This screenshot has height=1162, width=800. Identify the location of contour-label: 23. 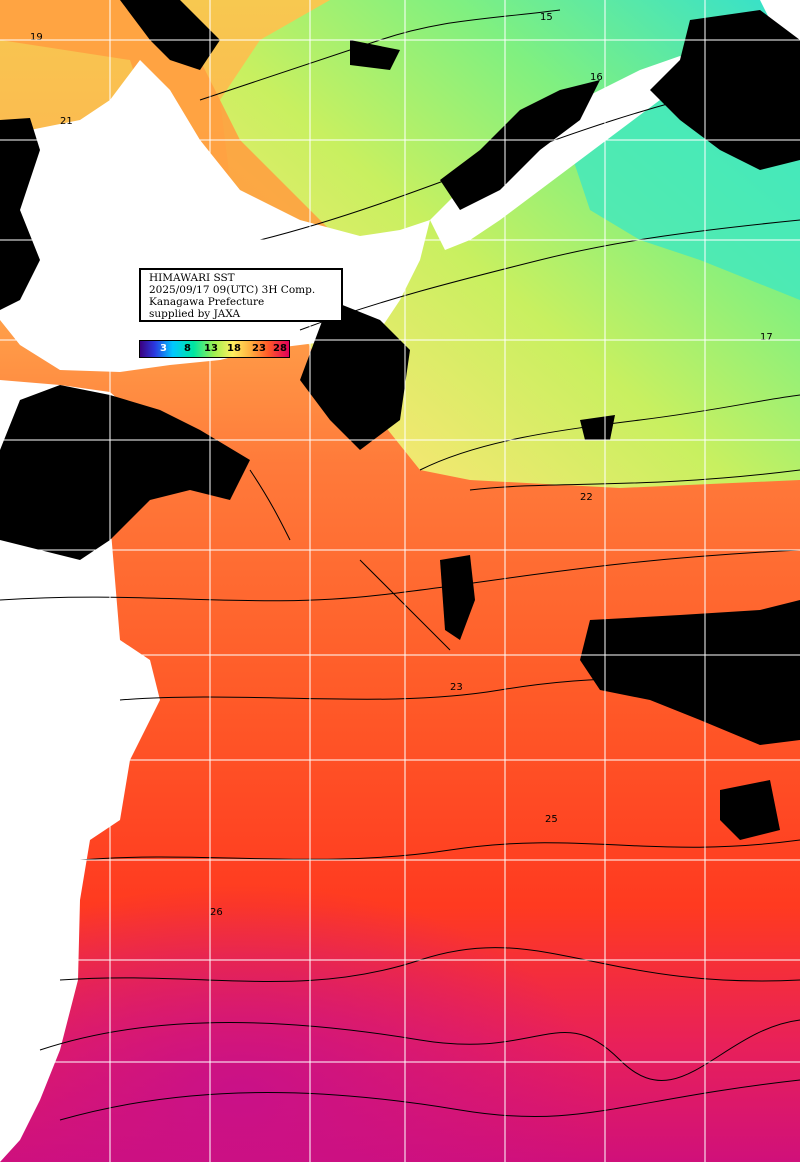
(456, 687).